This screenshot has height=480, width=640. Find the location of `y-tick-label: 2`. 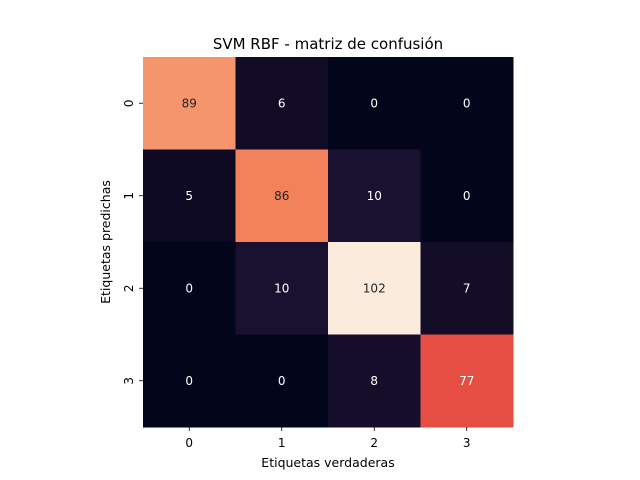

y-tick-label: 2 is located at coordinates (129, 288).